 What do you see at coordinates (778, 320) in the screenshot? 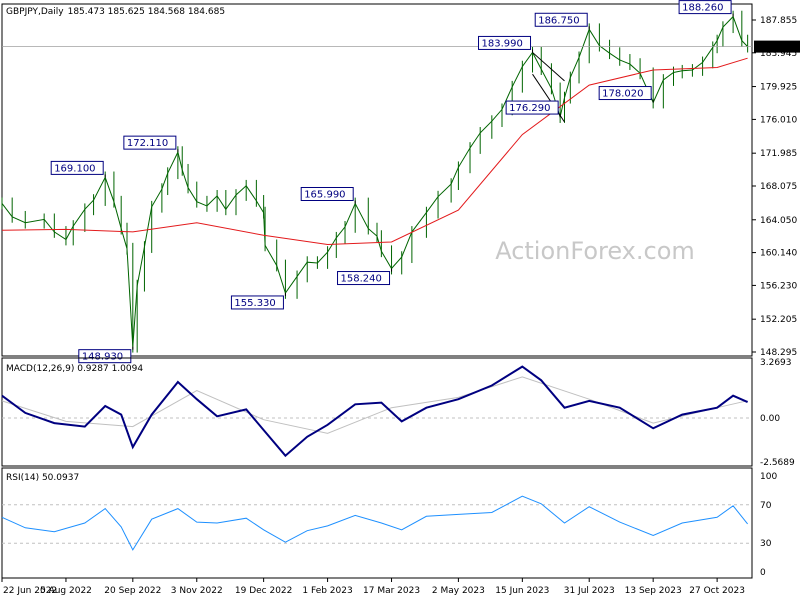
I see `price-tick-label: 152.205` at bounding box center [778, 320].